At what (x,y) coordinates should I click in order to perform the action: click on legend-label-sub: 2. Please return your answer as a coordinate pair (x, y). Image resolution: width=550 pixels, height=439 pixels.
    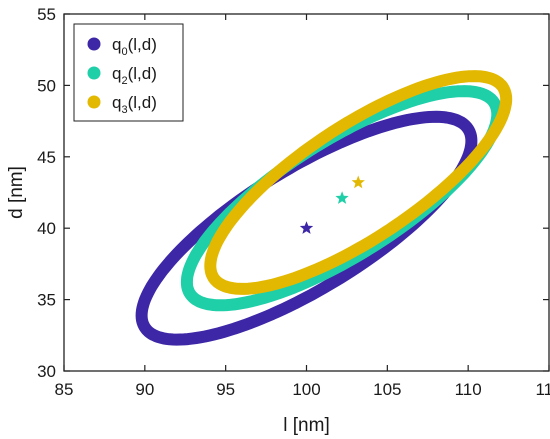
    Looking at the image, I should click on (124, 81).